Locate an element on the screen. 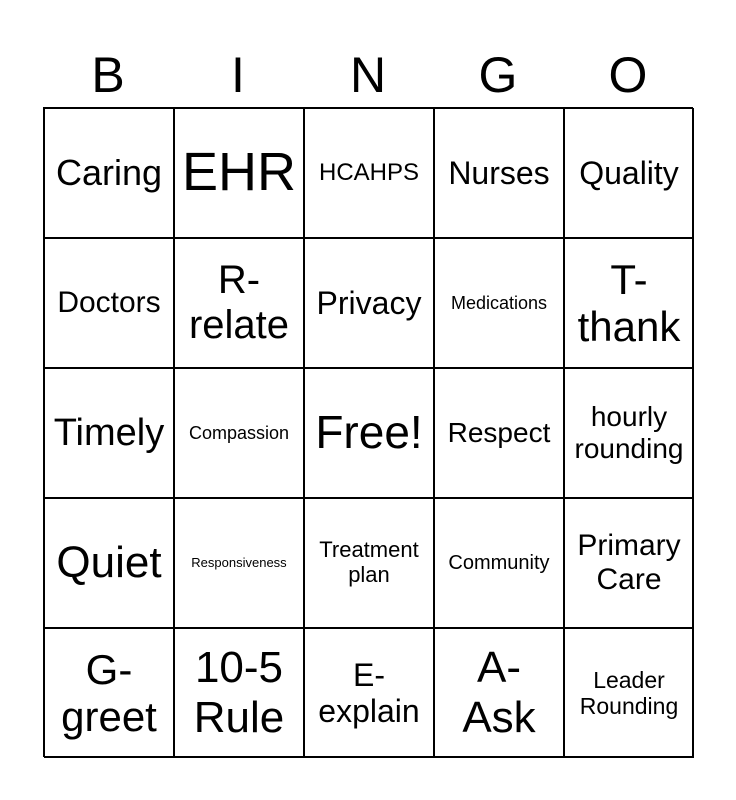 This screenshot has height=800, width=736. header-letter-g: G is located at coordinates (498, 75).